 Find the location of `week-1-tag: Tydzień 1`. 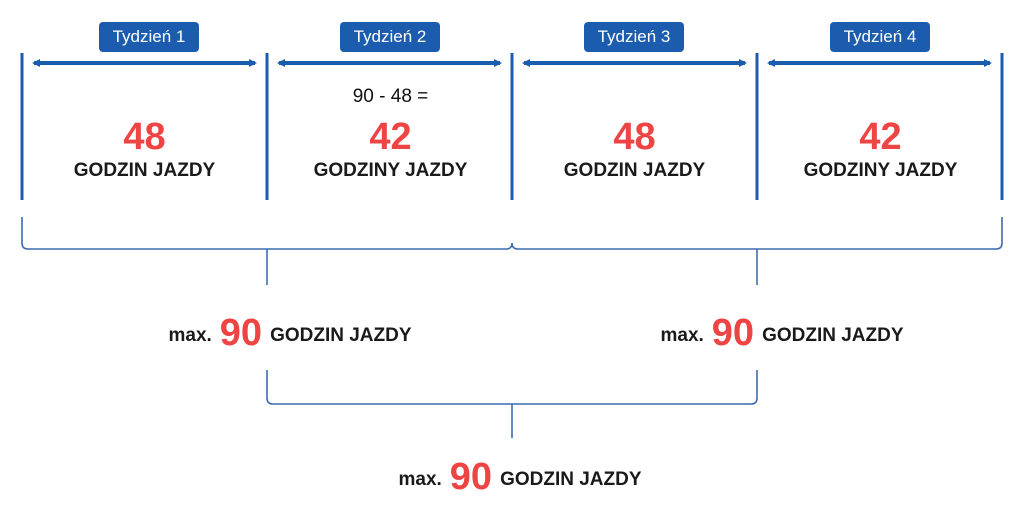

week-1-tag: Tydzień 1 is located at coordinates (149, 37).